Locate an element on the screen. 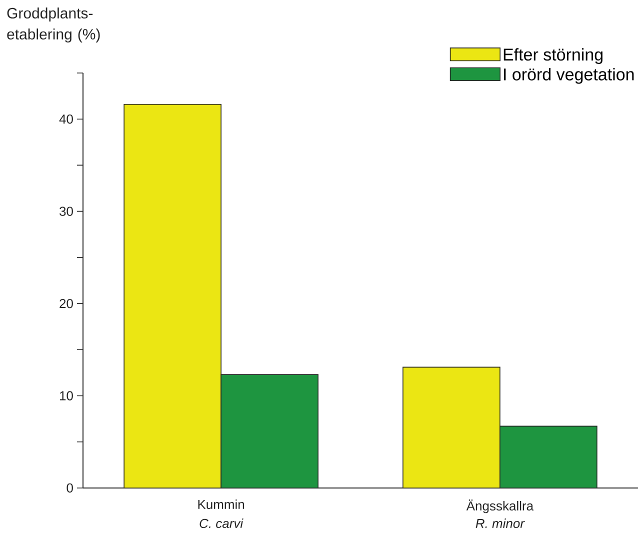  x-tick-label: Ängsskallra is located at coordinates (500, 507).